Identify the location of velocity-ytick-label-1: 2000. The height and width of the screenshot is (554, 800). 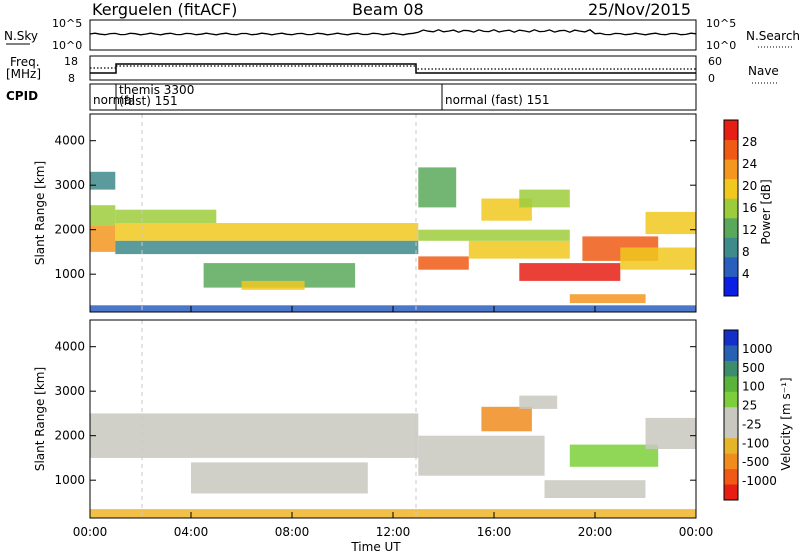
(69, 436).